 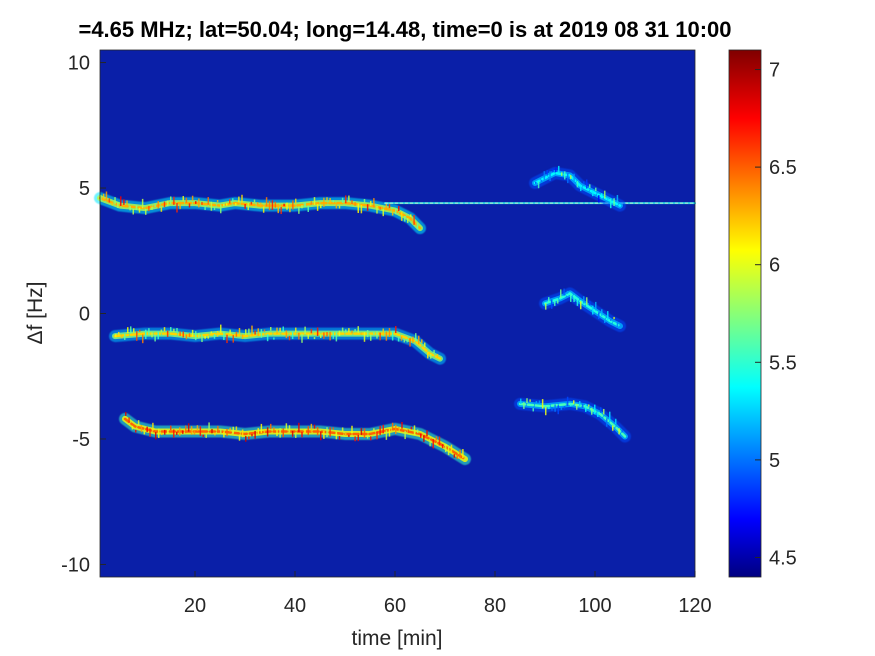 I want to click on y-ticks: 10 5 0 -5 -10, so click(x=83, y=314).